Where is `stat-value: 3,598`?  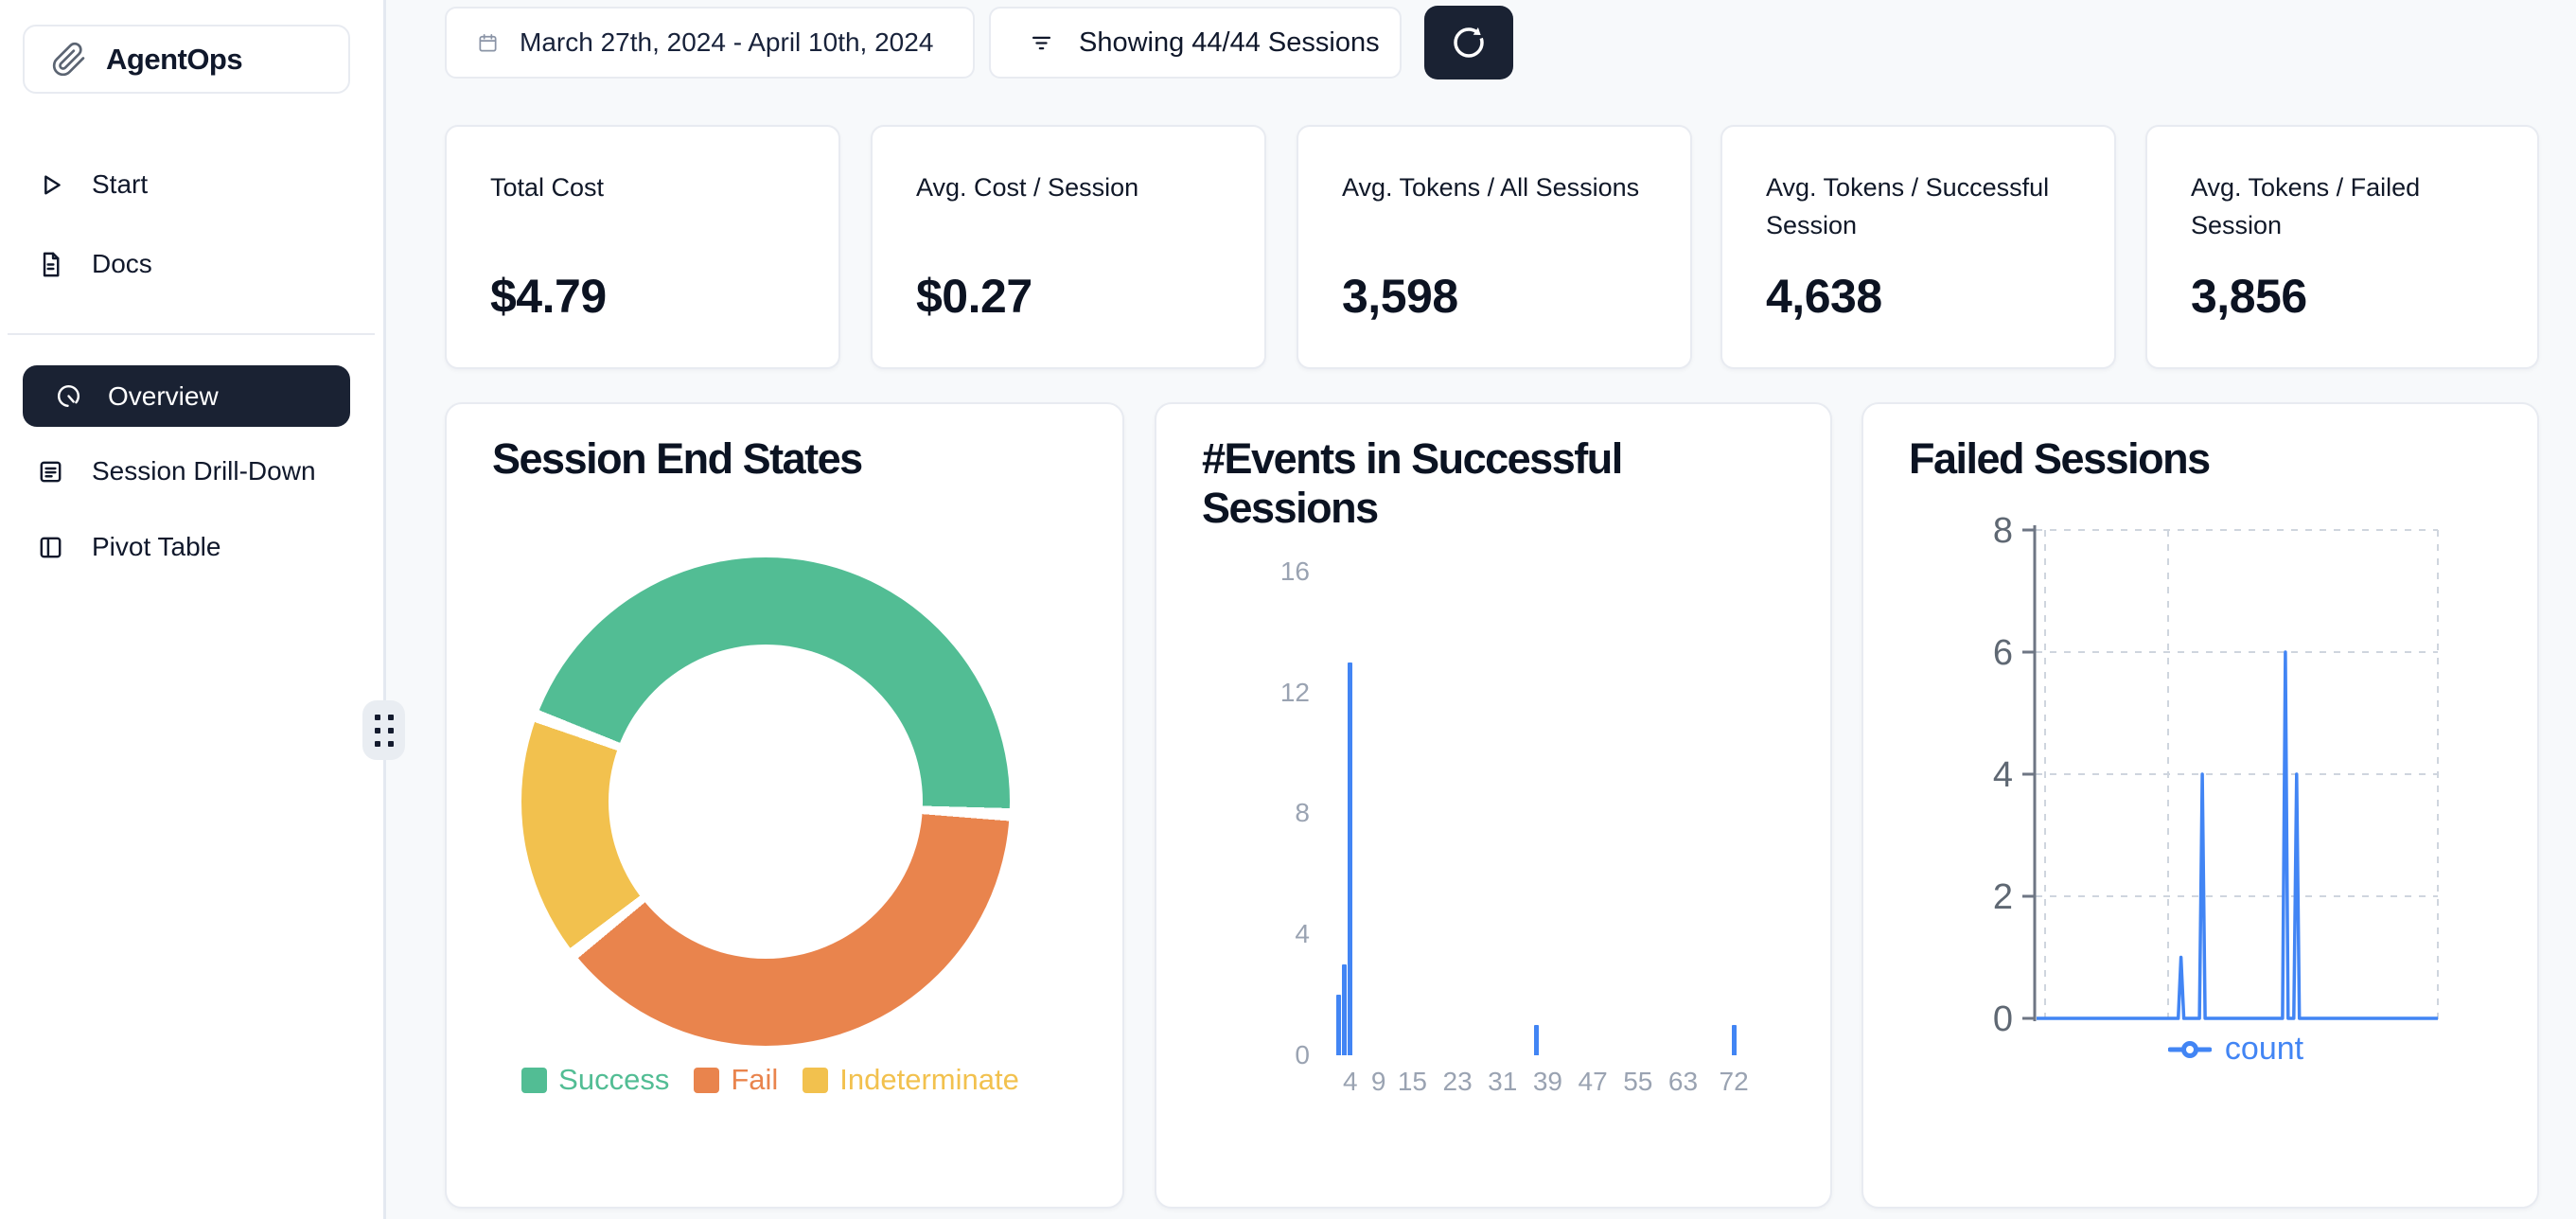 stat-value: 3,598 is located at coordinates (1400, 296).